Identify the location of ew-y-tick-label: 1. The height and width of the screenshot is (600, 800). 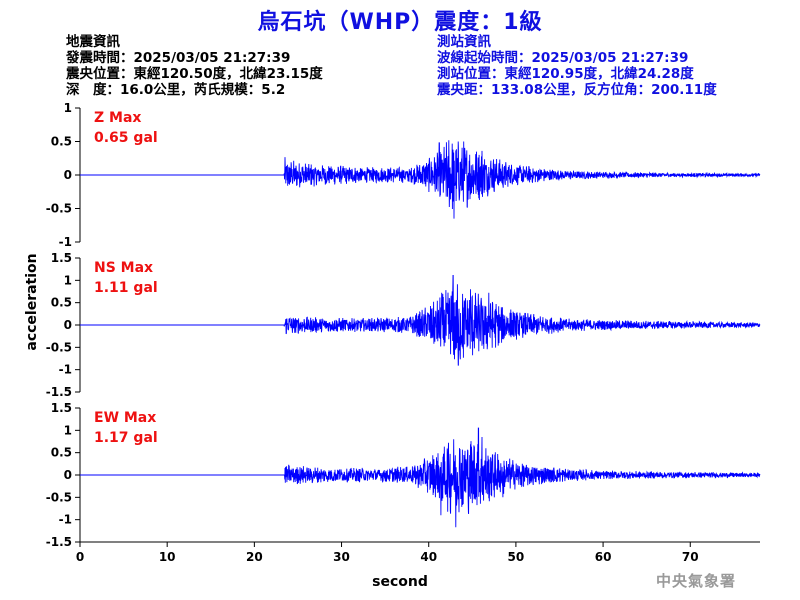
(68, 430).